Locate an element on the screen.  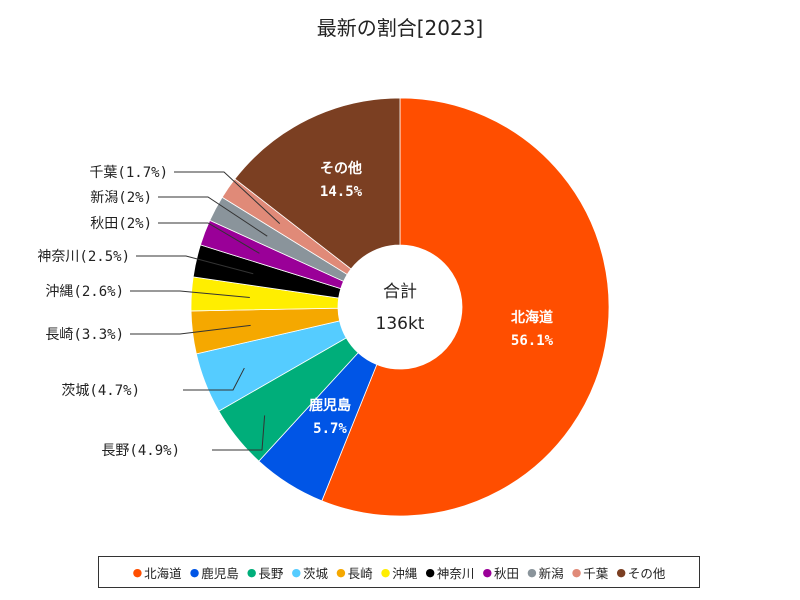
legend-label: 茨城 is located at coordinates (316, 573).